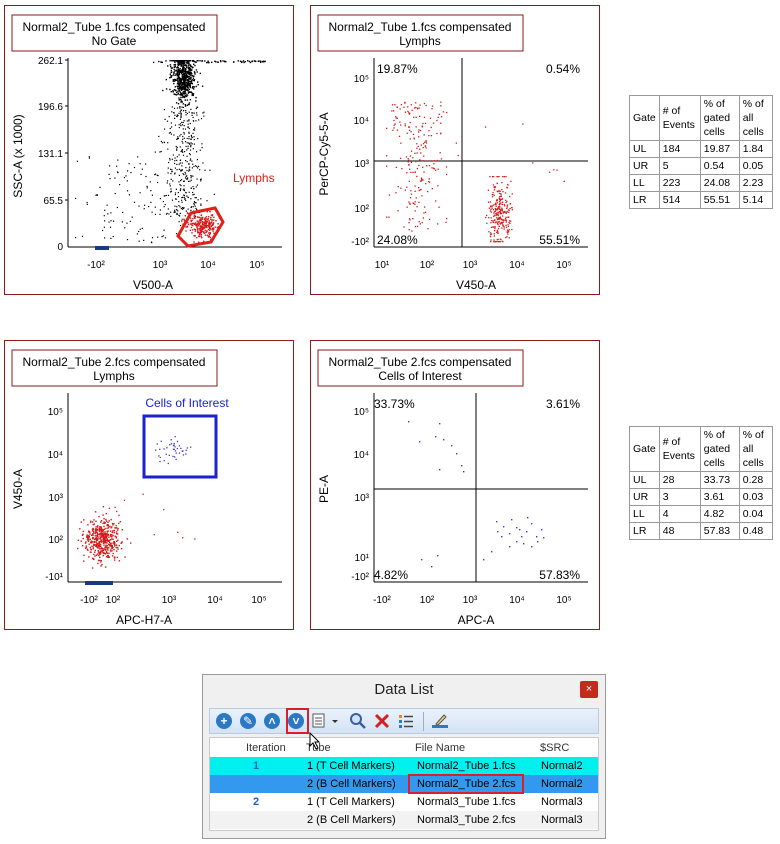 The image size is (780, 844). What do you see at coordinates (406, 721) in the screenshot?
I see `list-button` at bounding box center [406, 721].